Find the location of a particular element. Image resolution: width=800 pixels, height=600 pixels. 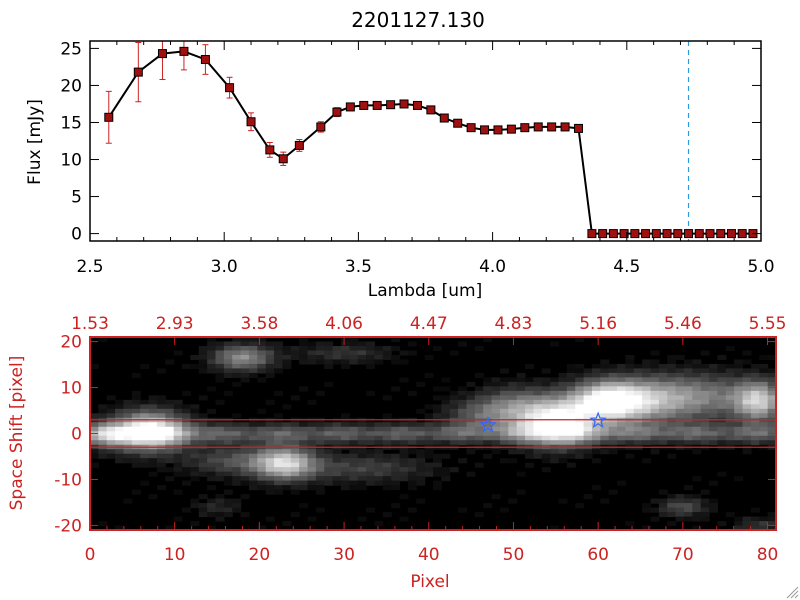

x-tick-label: 80 is located at coordinates (768, 555).